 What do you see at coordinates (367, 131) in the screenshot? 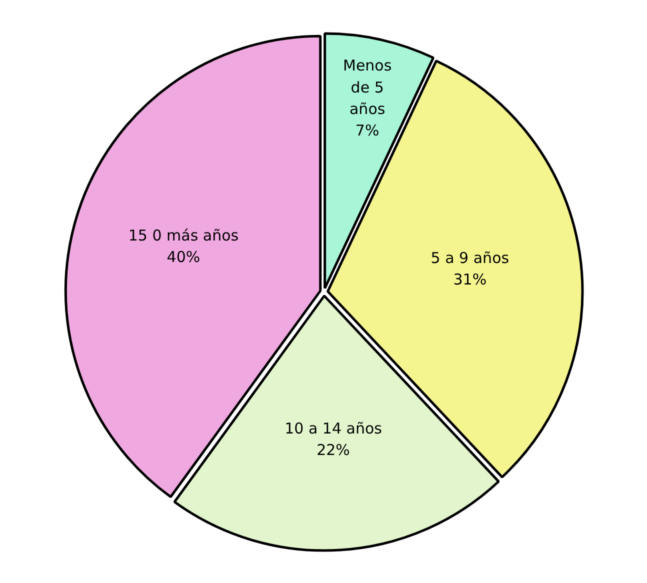
I see `data-label: 7%` at bounding box center [367, 131].